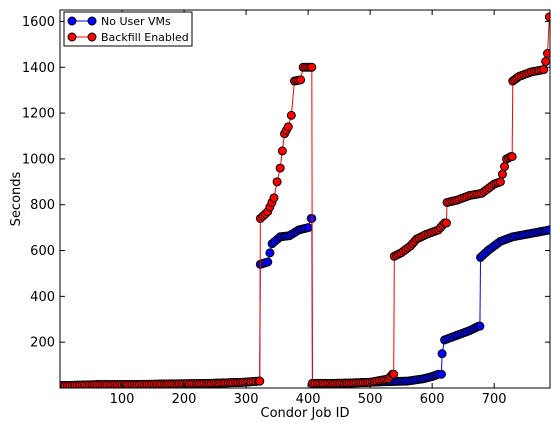 The height and width of the screenshot is (423, 551). I want to click on y-tick-label: 1200, so click(38, 114).